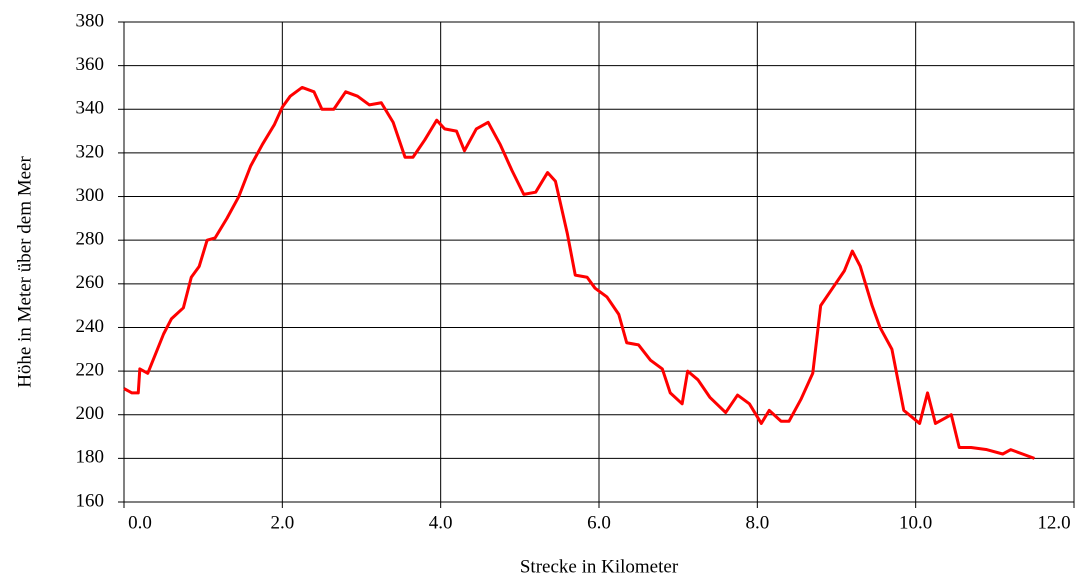 The height and width of the screenshot is (583, 1077). What do you see at coordinates (90, 20) in the screenshot?
I see `y-tick-label: 380` at bounding box center [90, 20].